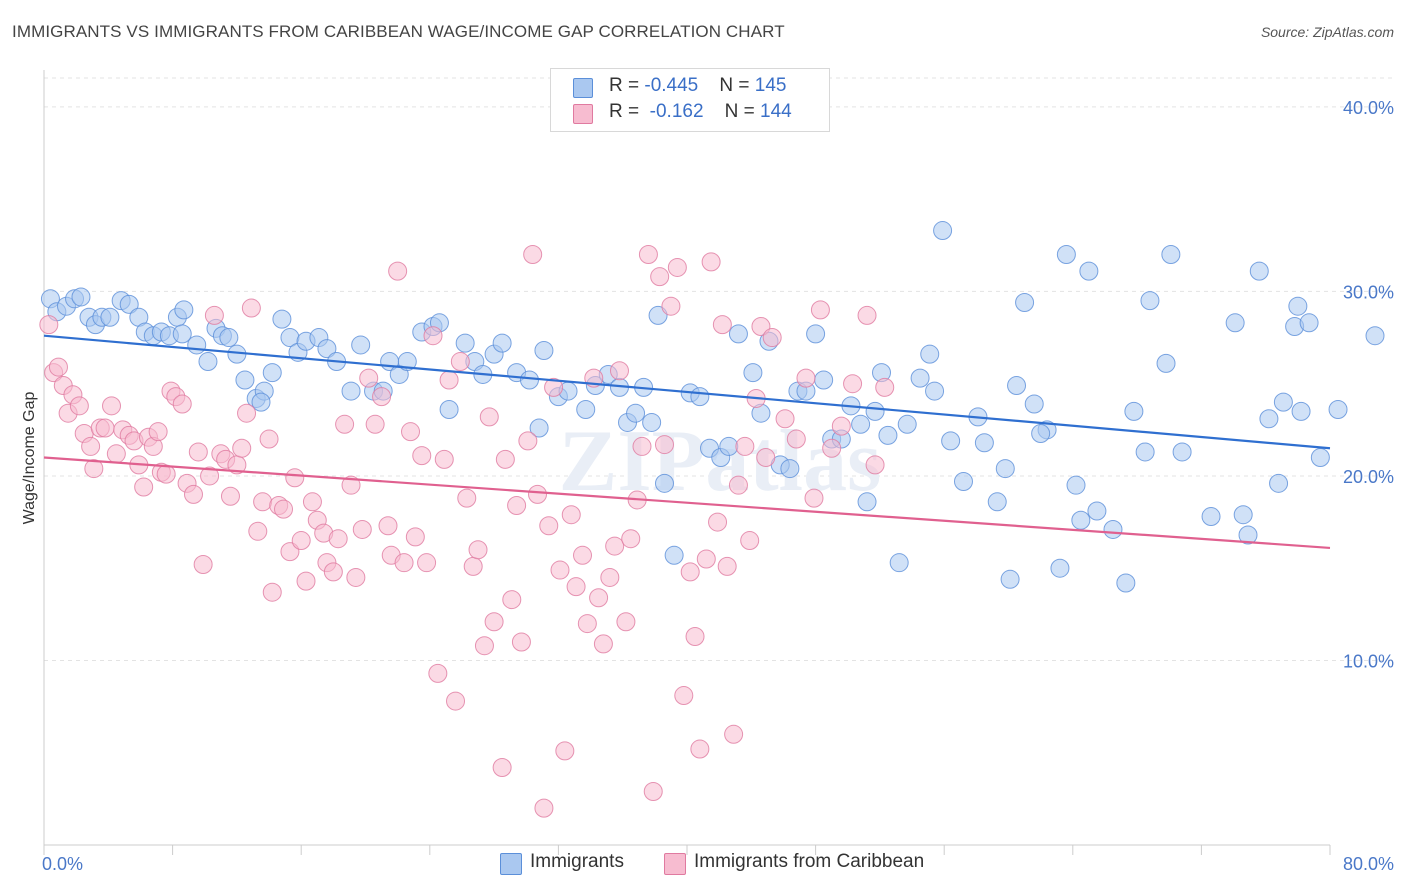  I want to click on n-label: N =, so click(737, 85).